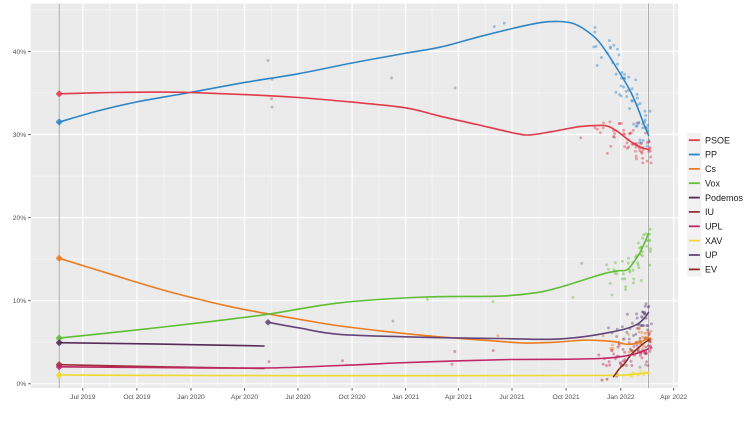 The height and width of the screenshot is (422, 750). I want to click on svg-text: Jul 2019, so click(83, 397).